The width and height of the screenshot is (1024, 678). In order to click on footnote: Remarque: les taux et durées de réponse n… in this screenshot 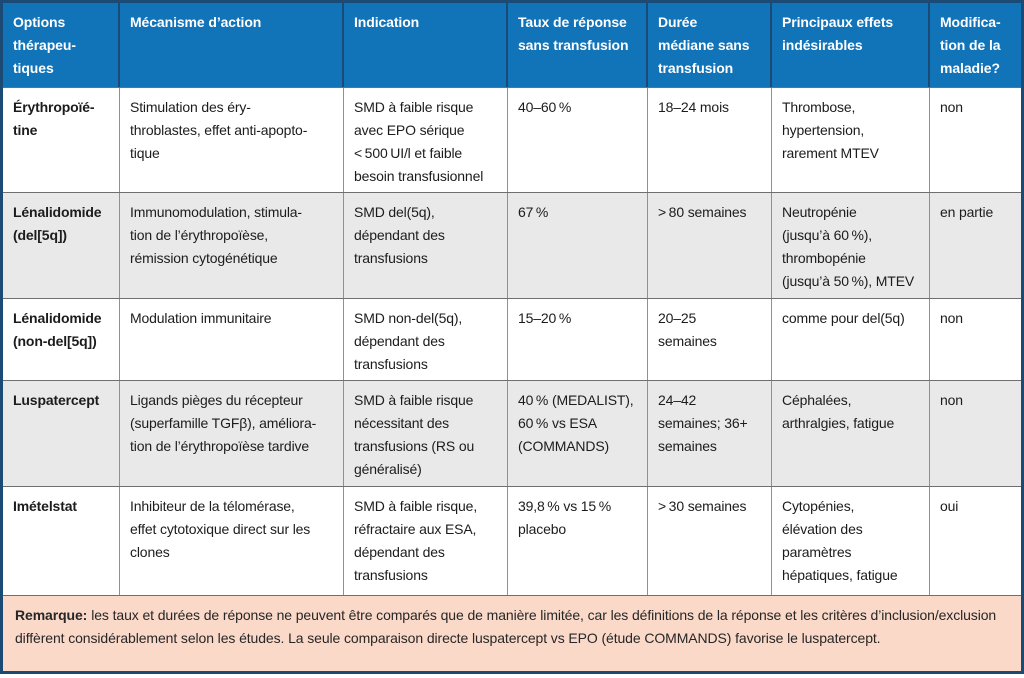, I will do `click(512, 633)`.